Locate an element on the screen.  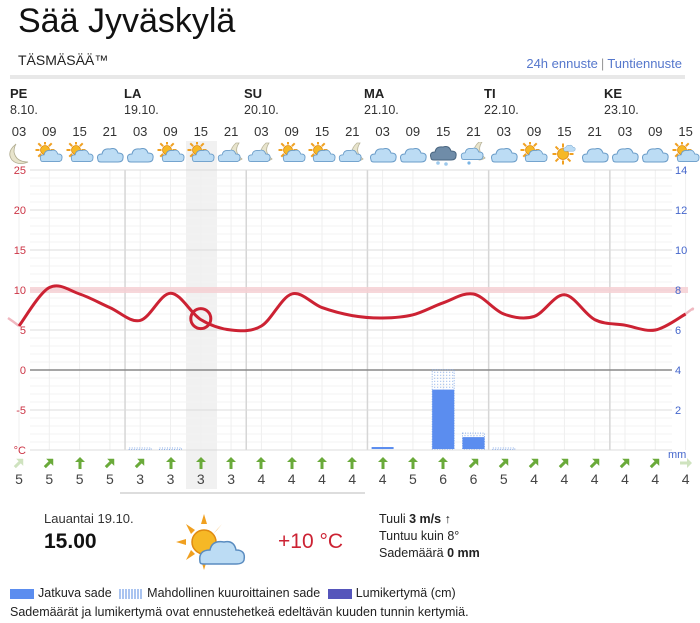
page-title: Sää Jyväskylä is located at coordinates (127, 21).